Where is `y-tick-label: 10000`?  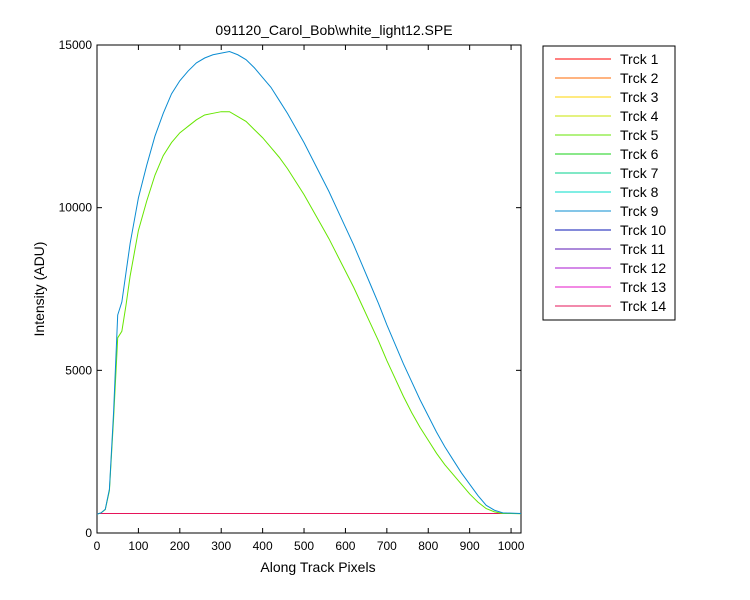 y-tick-label: 10000 is located at coordinates (76, 208).